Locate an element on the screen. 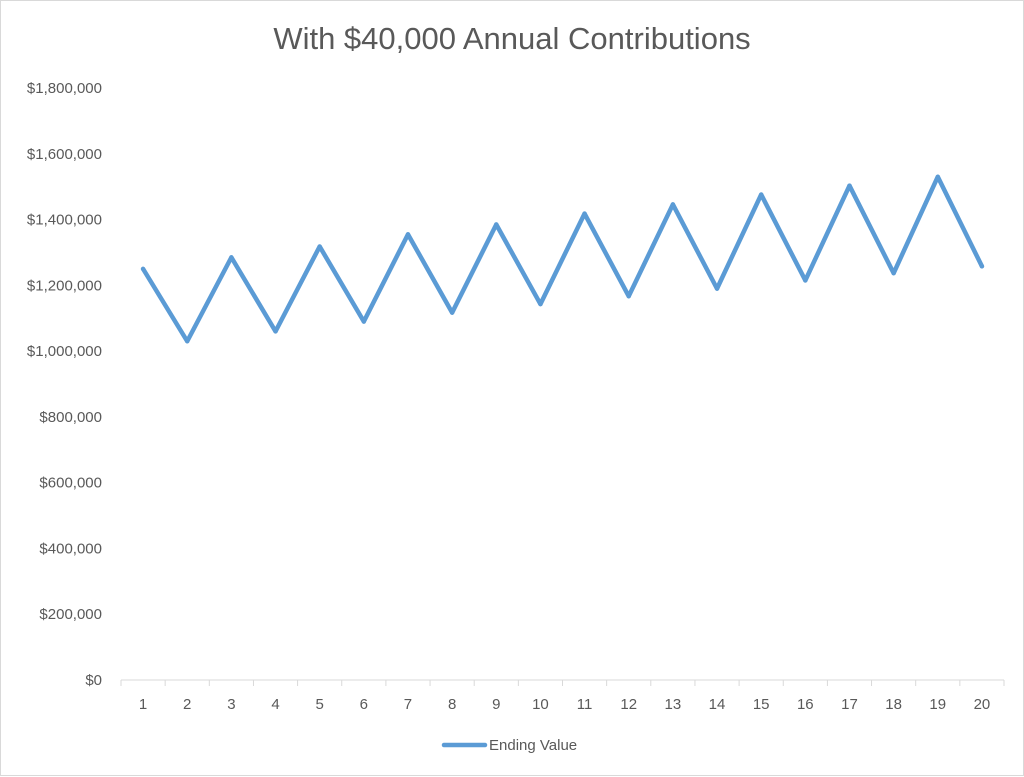 The width and height of the screenshot is (1024, 777). legend-label: Ending Value is located at coordinates (533, 745).